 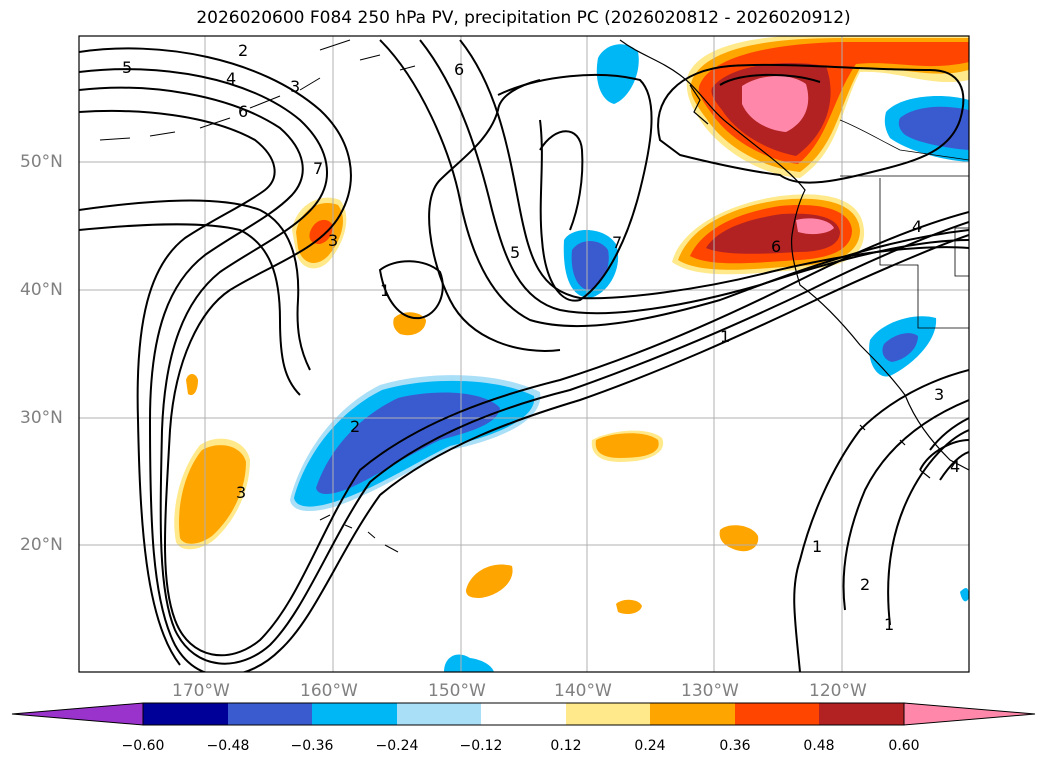 What do you see at coordinates (143, 746) in the screenshot?
I see `colorbar-tick: −0.60` at bounding box center [143, 746].